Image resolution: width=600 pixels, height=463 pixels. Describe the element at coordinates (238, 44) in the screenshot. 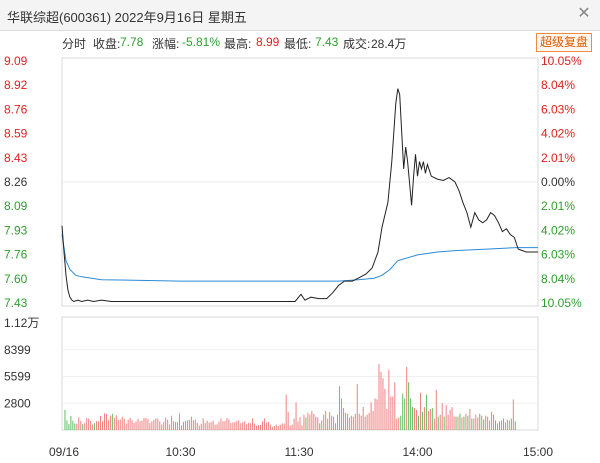

I see `high-label: 最高:` at that location.